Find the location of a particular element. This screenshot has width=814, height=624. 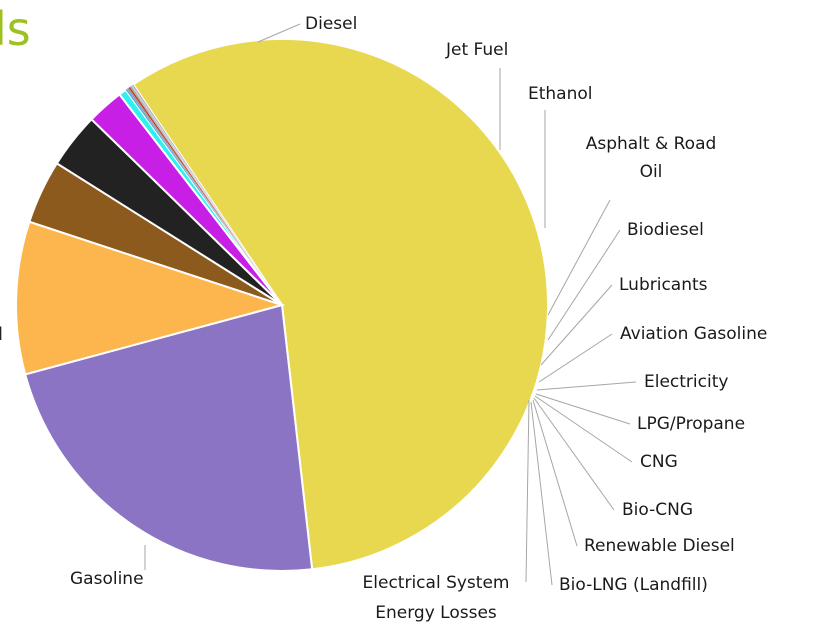

label-aviation-gasoline: Aviation Gasoline is located at coordinates (693, 334).